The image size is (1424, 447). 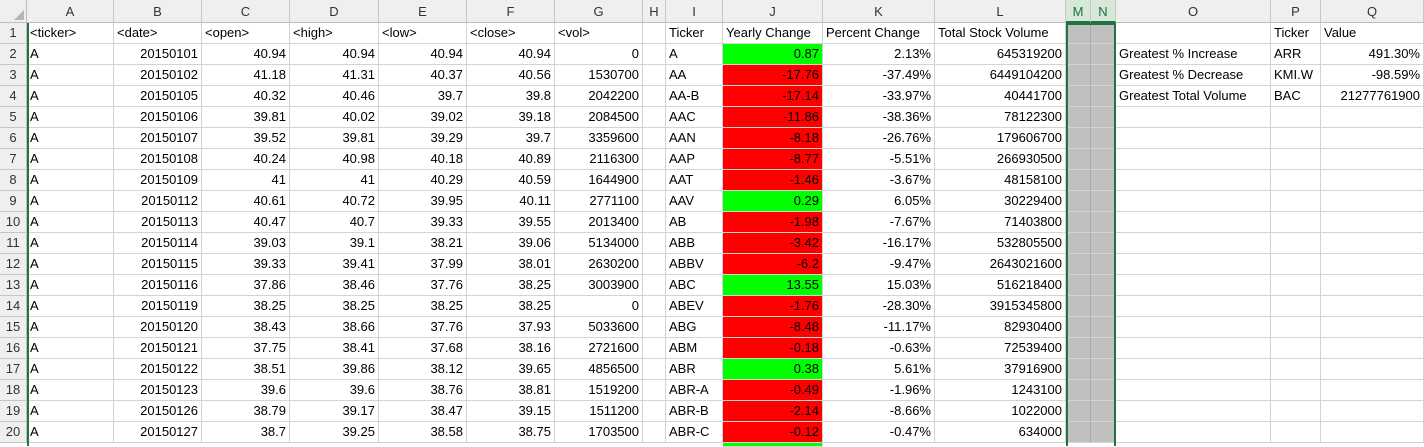 I want to click on header-cell-a: <ticker>, so click(x=70, y=33).